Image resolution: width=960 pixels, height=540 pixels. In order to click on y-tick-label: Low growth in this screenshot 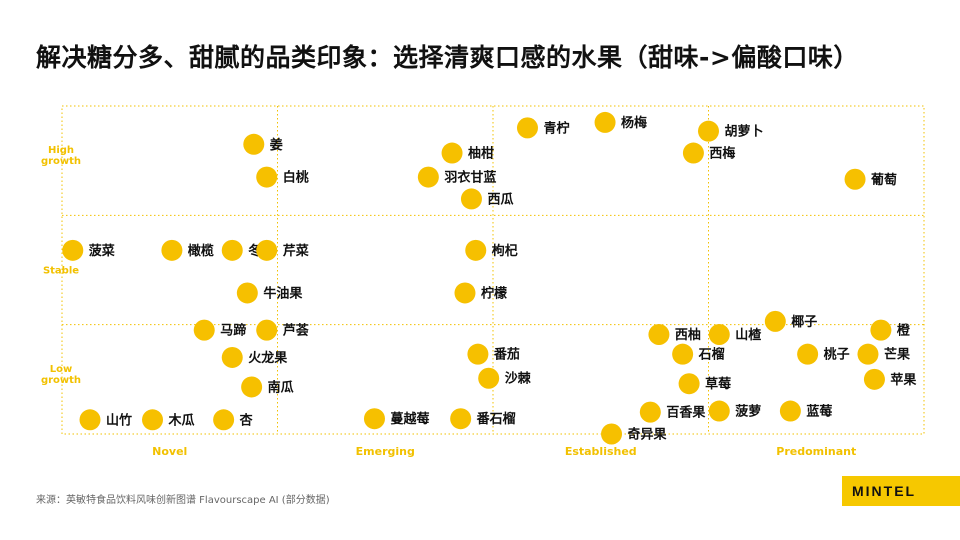, I will do `click(61, 375)`.